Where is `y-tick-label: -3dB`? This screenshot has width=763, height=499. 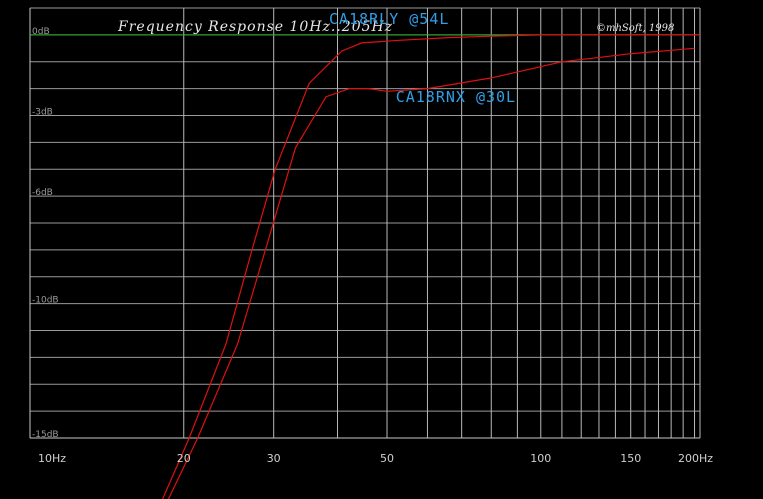
y-tick-label: -3dB is located at coordinates (42, 113).